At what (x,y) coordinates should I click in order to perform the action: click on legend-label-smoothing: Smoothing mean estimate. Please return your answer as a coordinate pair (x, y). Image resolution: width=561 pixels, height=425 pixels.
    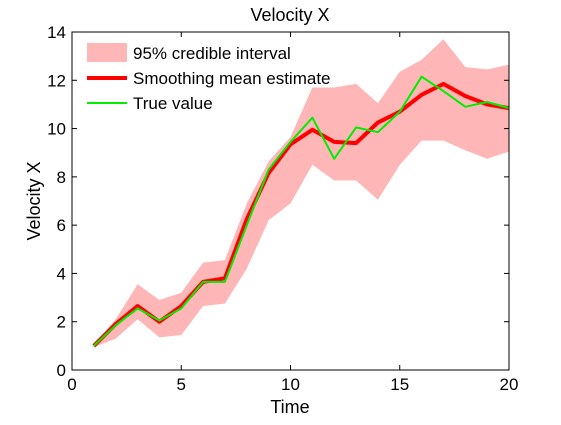
    Looking at the image, I should click on (232, 78).